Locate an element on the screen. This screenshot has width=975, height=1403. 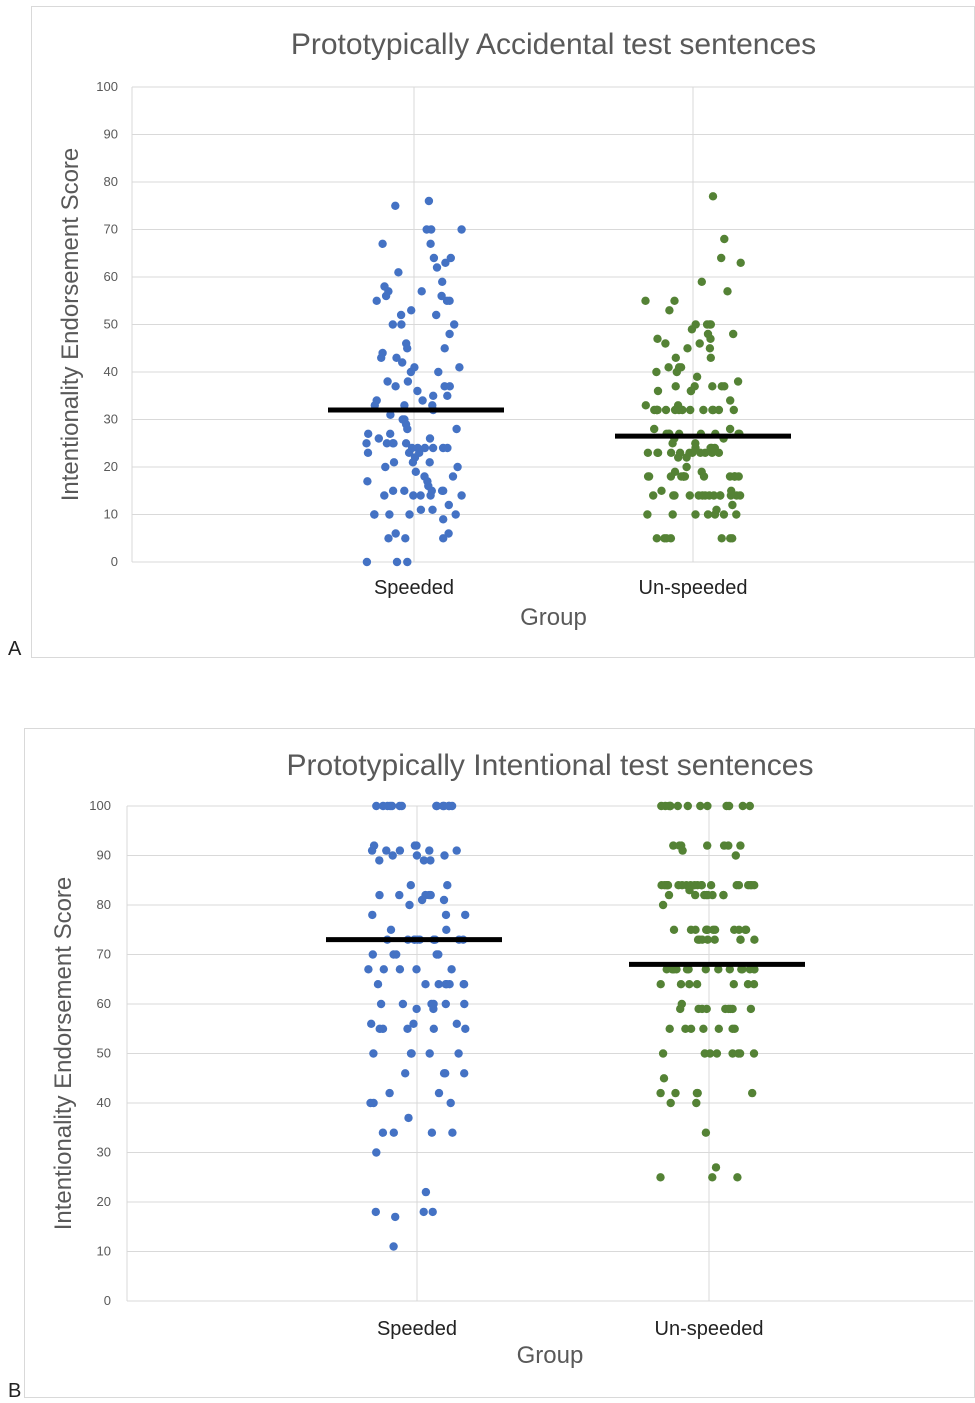
y-tick-label-60: 60 is located at coordinates (111, 276).